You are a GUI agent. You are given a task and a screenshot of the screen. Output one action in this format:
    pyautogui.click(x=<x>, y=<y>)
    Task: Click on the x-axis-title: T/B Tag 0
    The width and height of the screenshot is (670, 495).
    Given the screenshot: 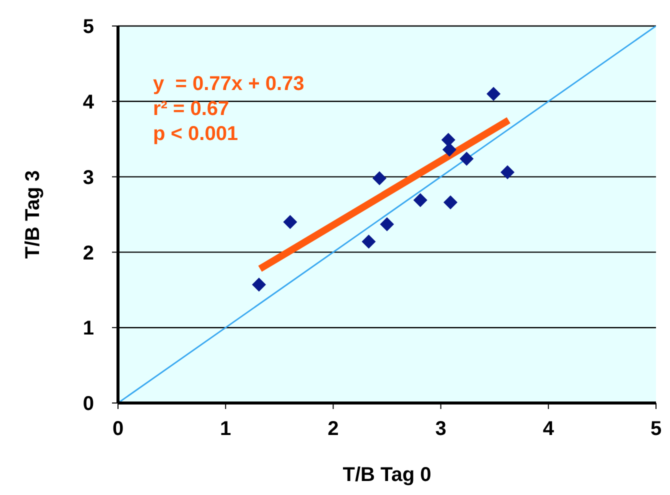 What is the action you would take?
    pyautogui.click(x=387, y=475)
    